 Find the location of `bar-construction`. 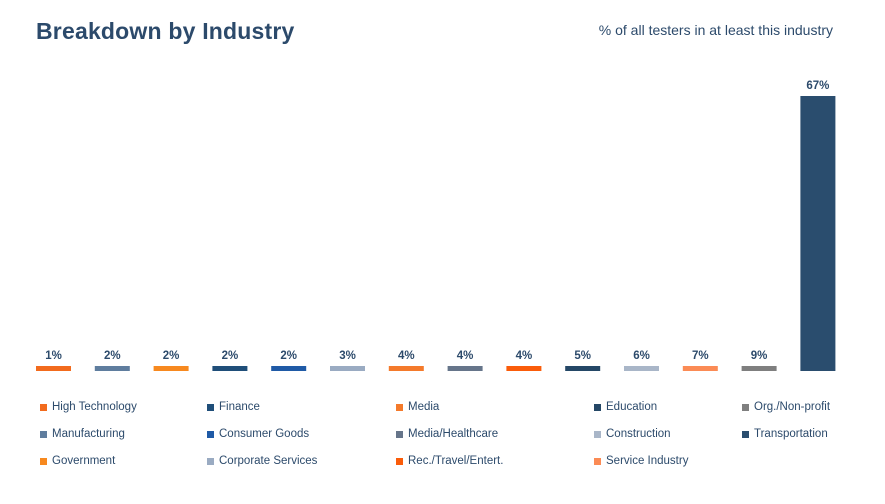

bar-construction is located at coordinates (641, 368).